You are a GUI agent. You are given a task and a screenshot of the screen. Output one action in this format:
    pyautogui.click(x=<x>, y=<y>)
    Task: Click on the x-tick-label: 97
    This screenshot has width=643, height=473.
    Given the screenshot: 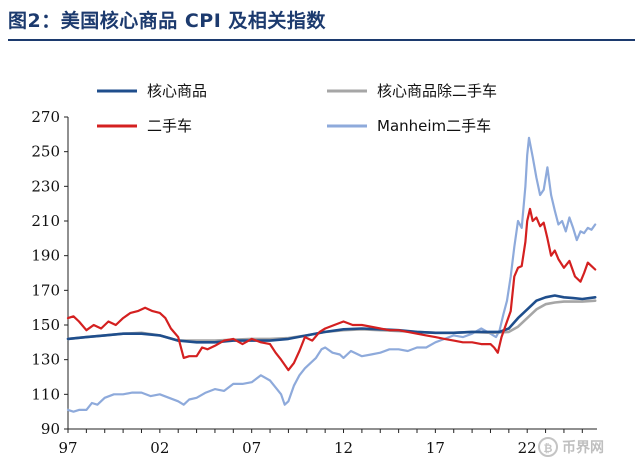 What is the action you would take?
    pyautogui.click(x=67, y=448)
    